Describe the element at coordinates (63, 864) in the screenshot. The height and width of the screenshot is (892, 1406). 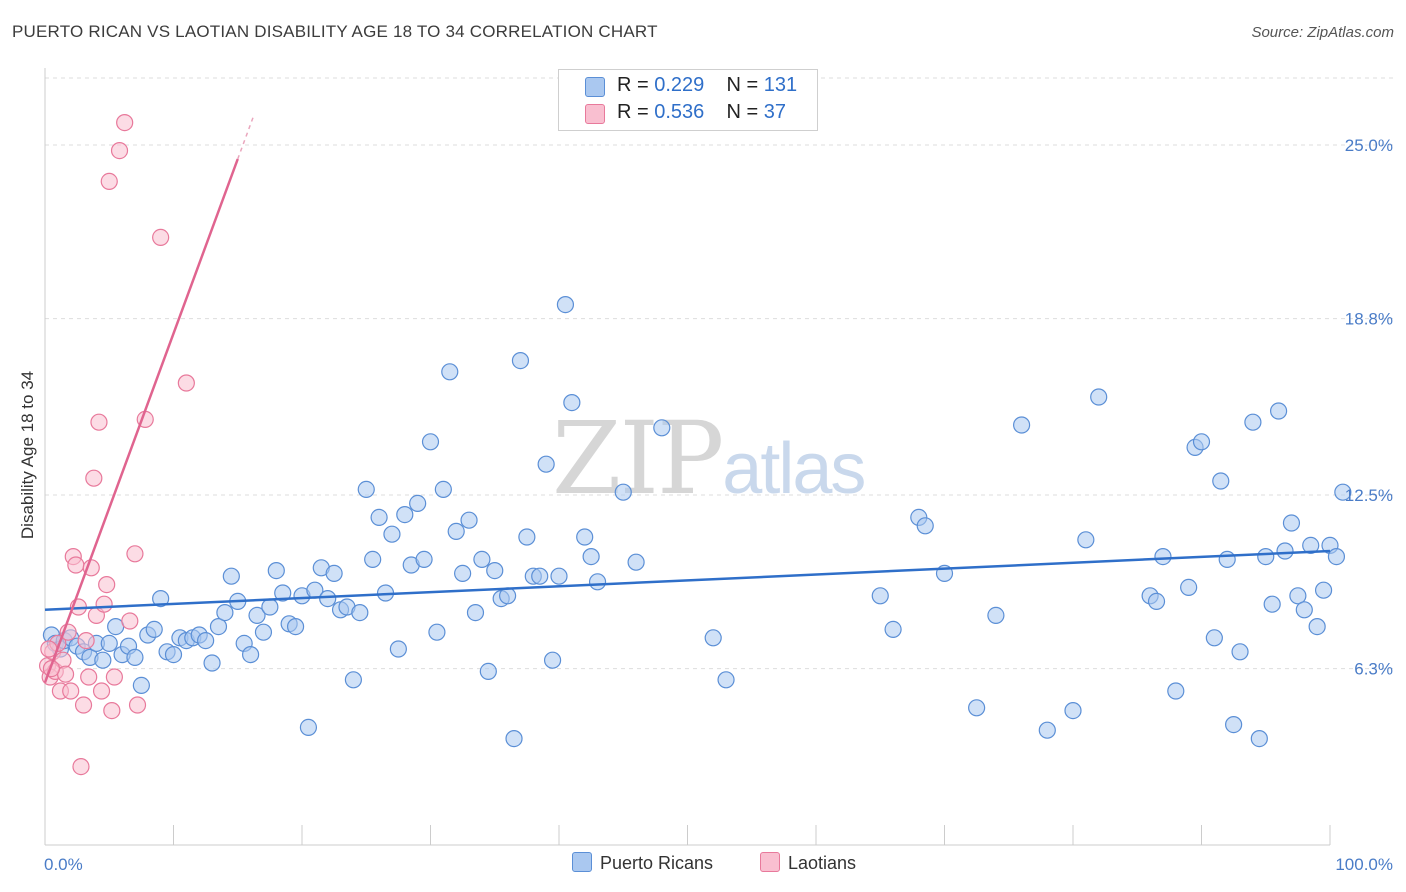
I see `x-tick-label: 0.0%` at that location.